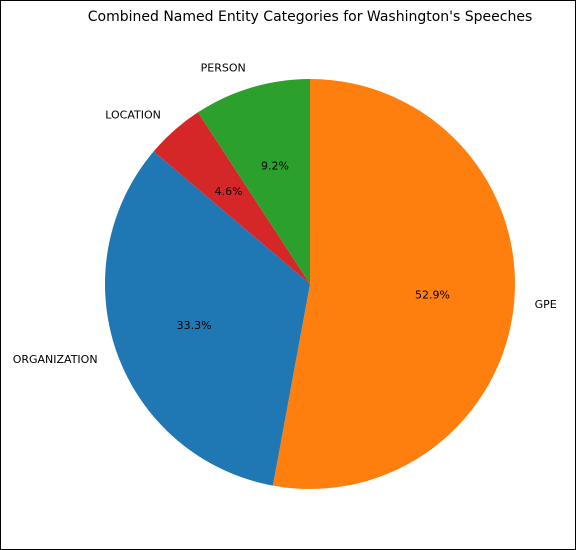 The image size is (576, 550). I want to click on pie-slice-person, so click(253, 181).